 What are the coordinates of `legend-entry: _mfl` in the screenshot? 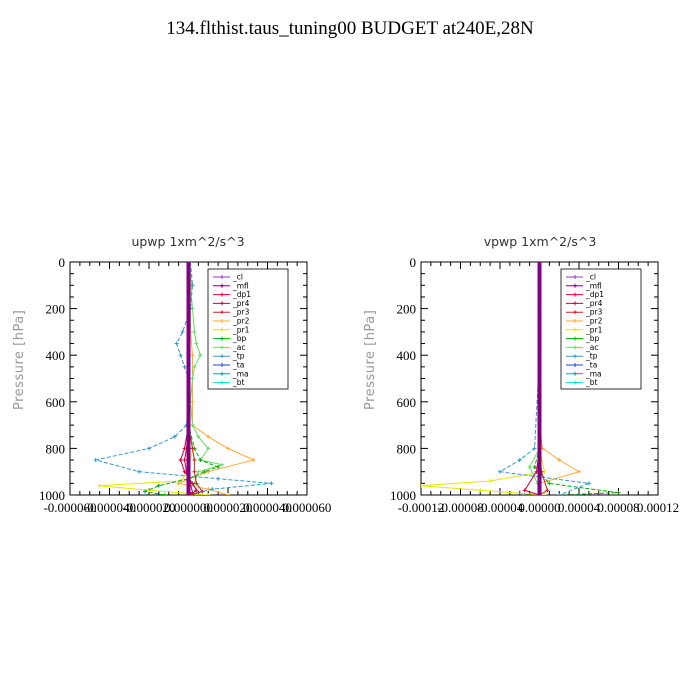 It's located at (593, 285).